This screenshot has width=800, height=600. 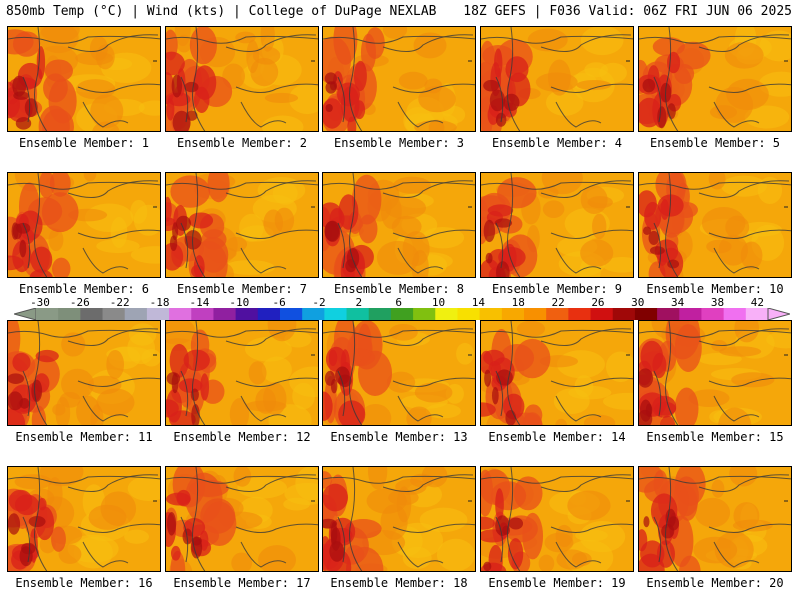 I want to click on scale-left-arrow, so click(x=25, y=314).